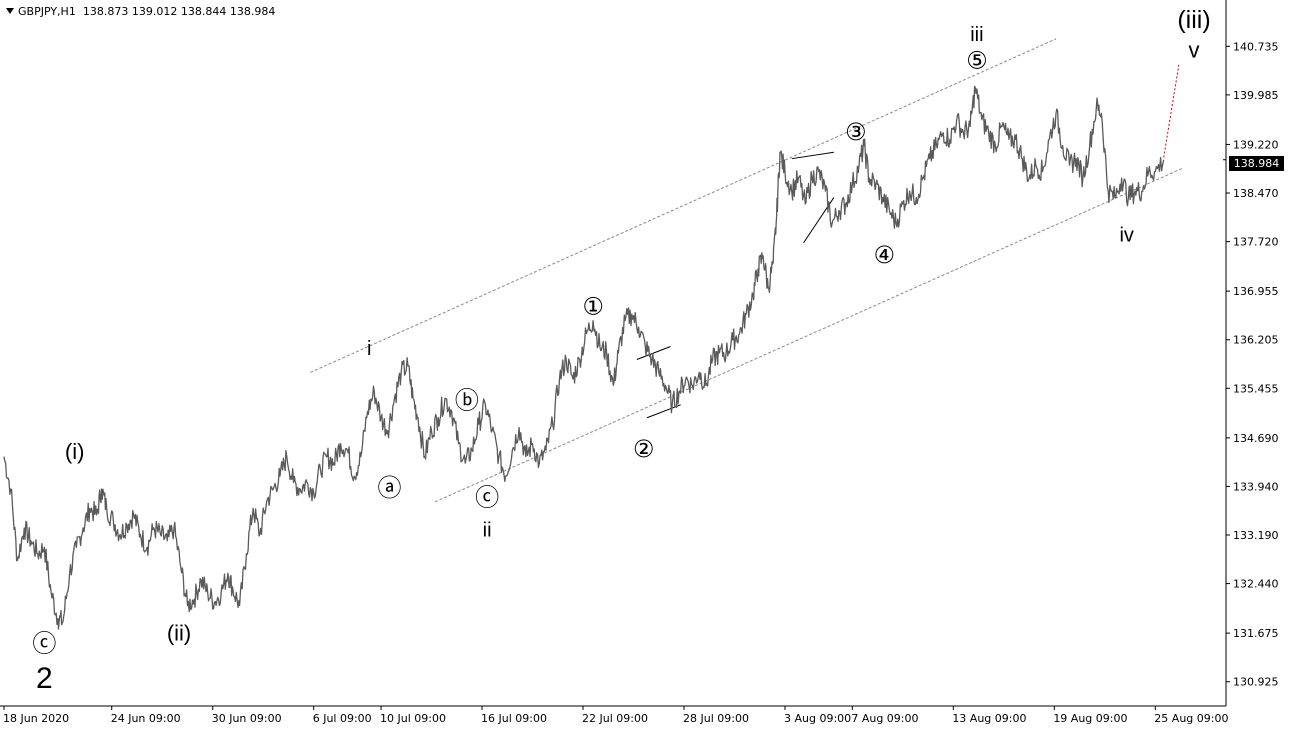 The width and height of the screenshot is (1290, 730). What do you see at coordinates (413, 718) in the screenshot?
I see `x-tick-label: 10 Jul 09:00` at bounding box center [413, 718].